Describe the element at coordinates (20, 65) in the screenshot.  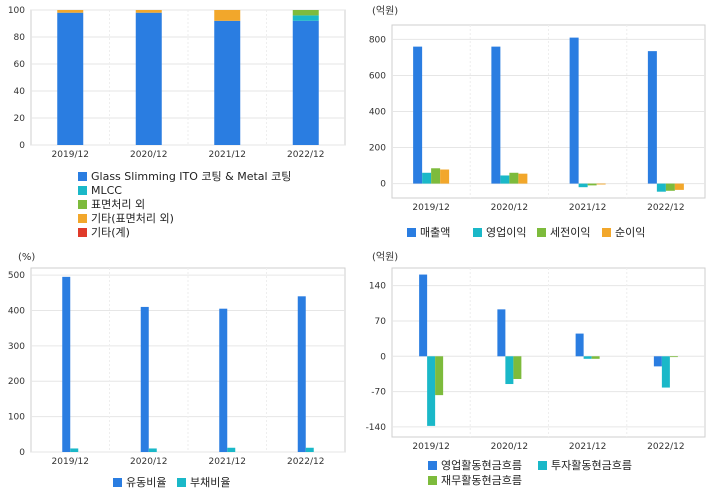
I see `y-tick-label: 60` at that location.